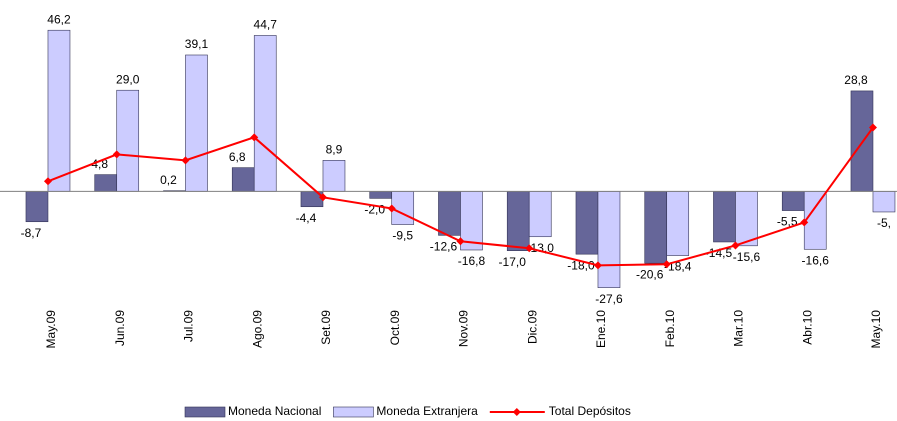 The height and width of the screenshot is (421, 897). What do you see at coordinates (402, 236) in the screenshot?
I see `data-label: -9,5` at bounding box center [402, 236].